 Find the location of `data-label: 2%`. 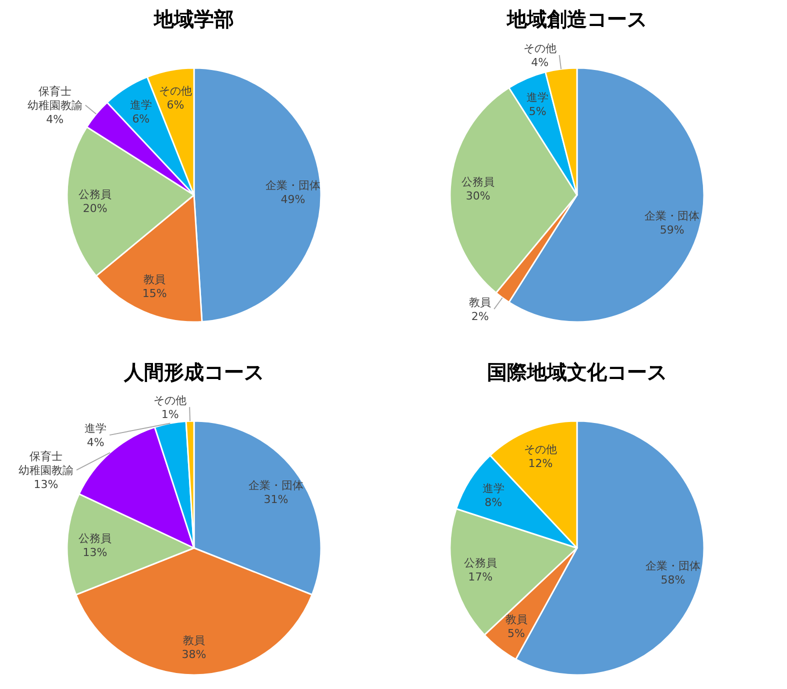

data-label: 2% is located at coordinates (480, 316).